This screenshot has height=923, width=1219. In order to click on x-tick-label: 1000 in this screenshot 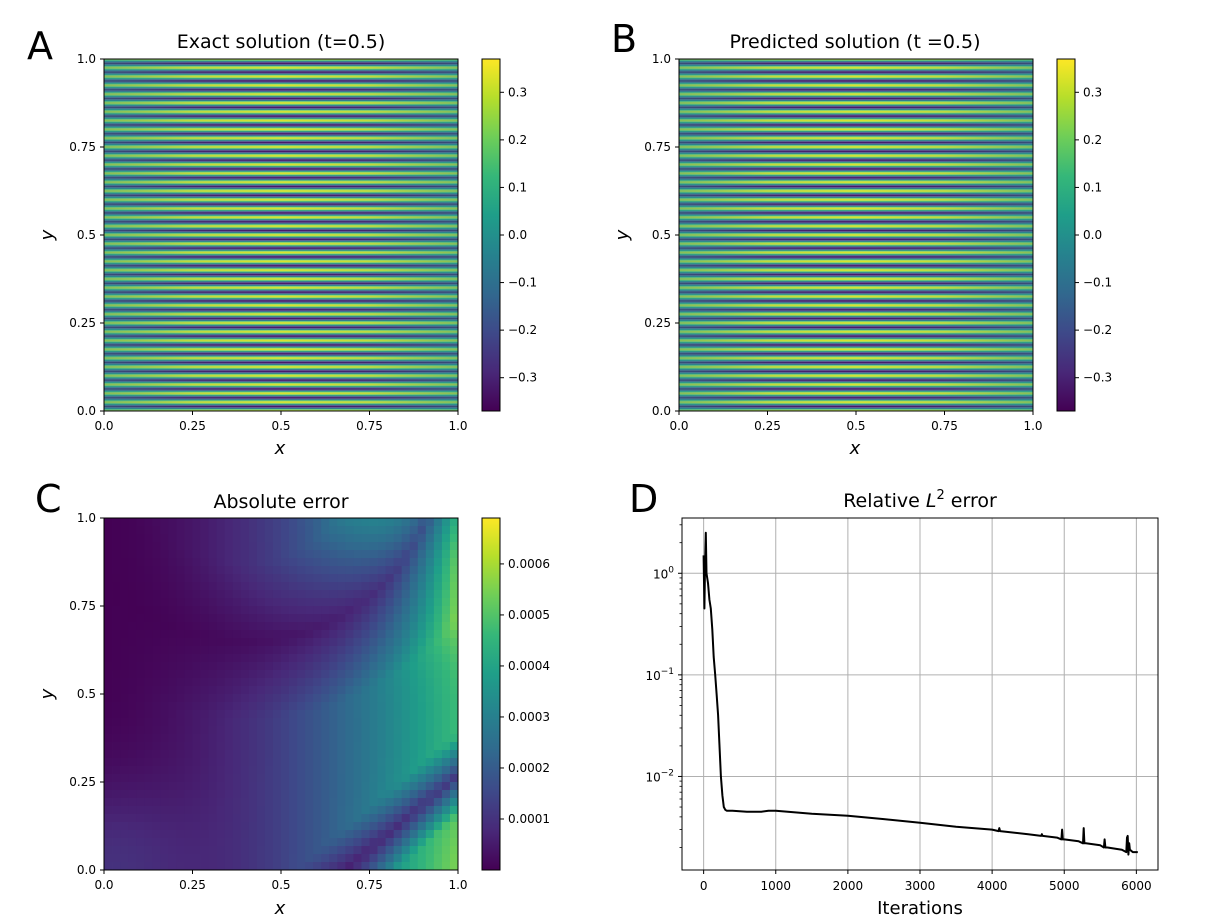, I will do `click(775, 886)`.